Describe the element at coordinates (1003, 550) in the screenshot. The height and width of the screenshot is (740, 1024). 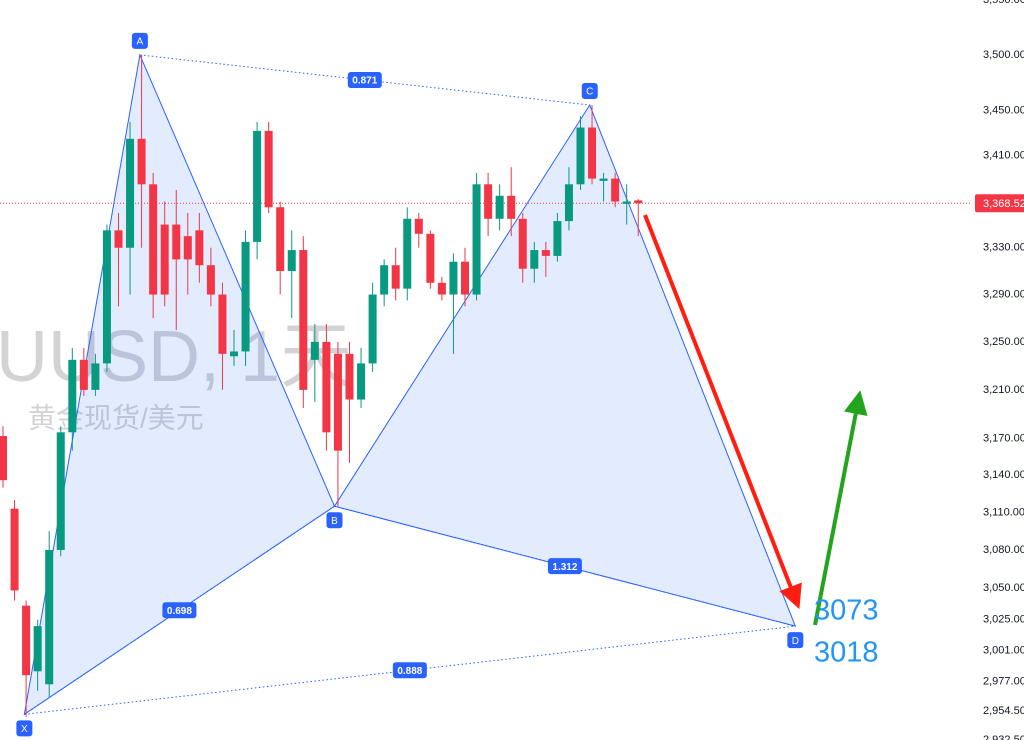
I see `y-tick-label: 3,080.00` at that location.